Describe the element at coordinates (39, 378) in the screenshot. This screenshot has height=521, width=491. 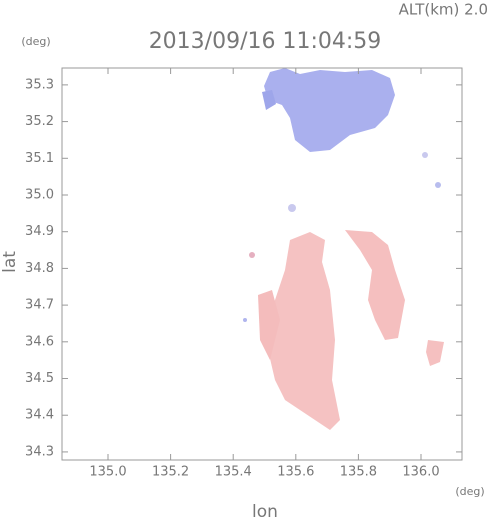
I see `y-tick-label: 34.5` at that location.